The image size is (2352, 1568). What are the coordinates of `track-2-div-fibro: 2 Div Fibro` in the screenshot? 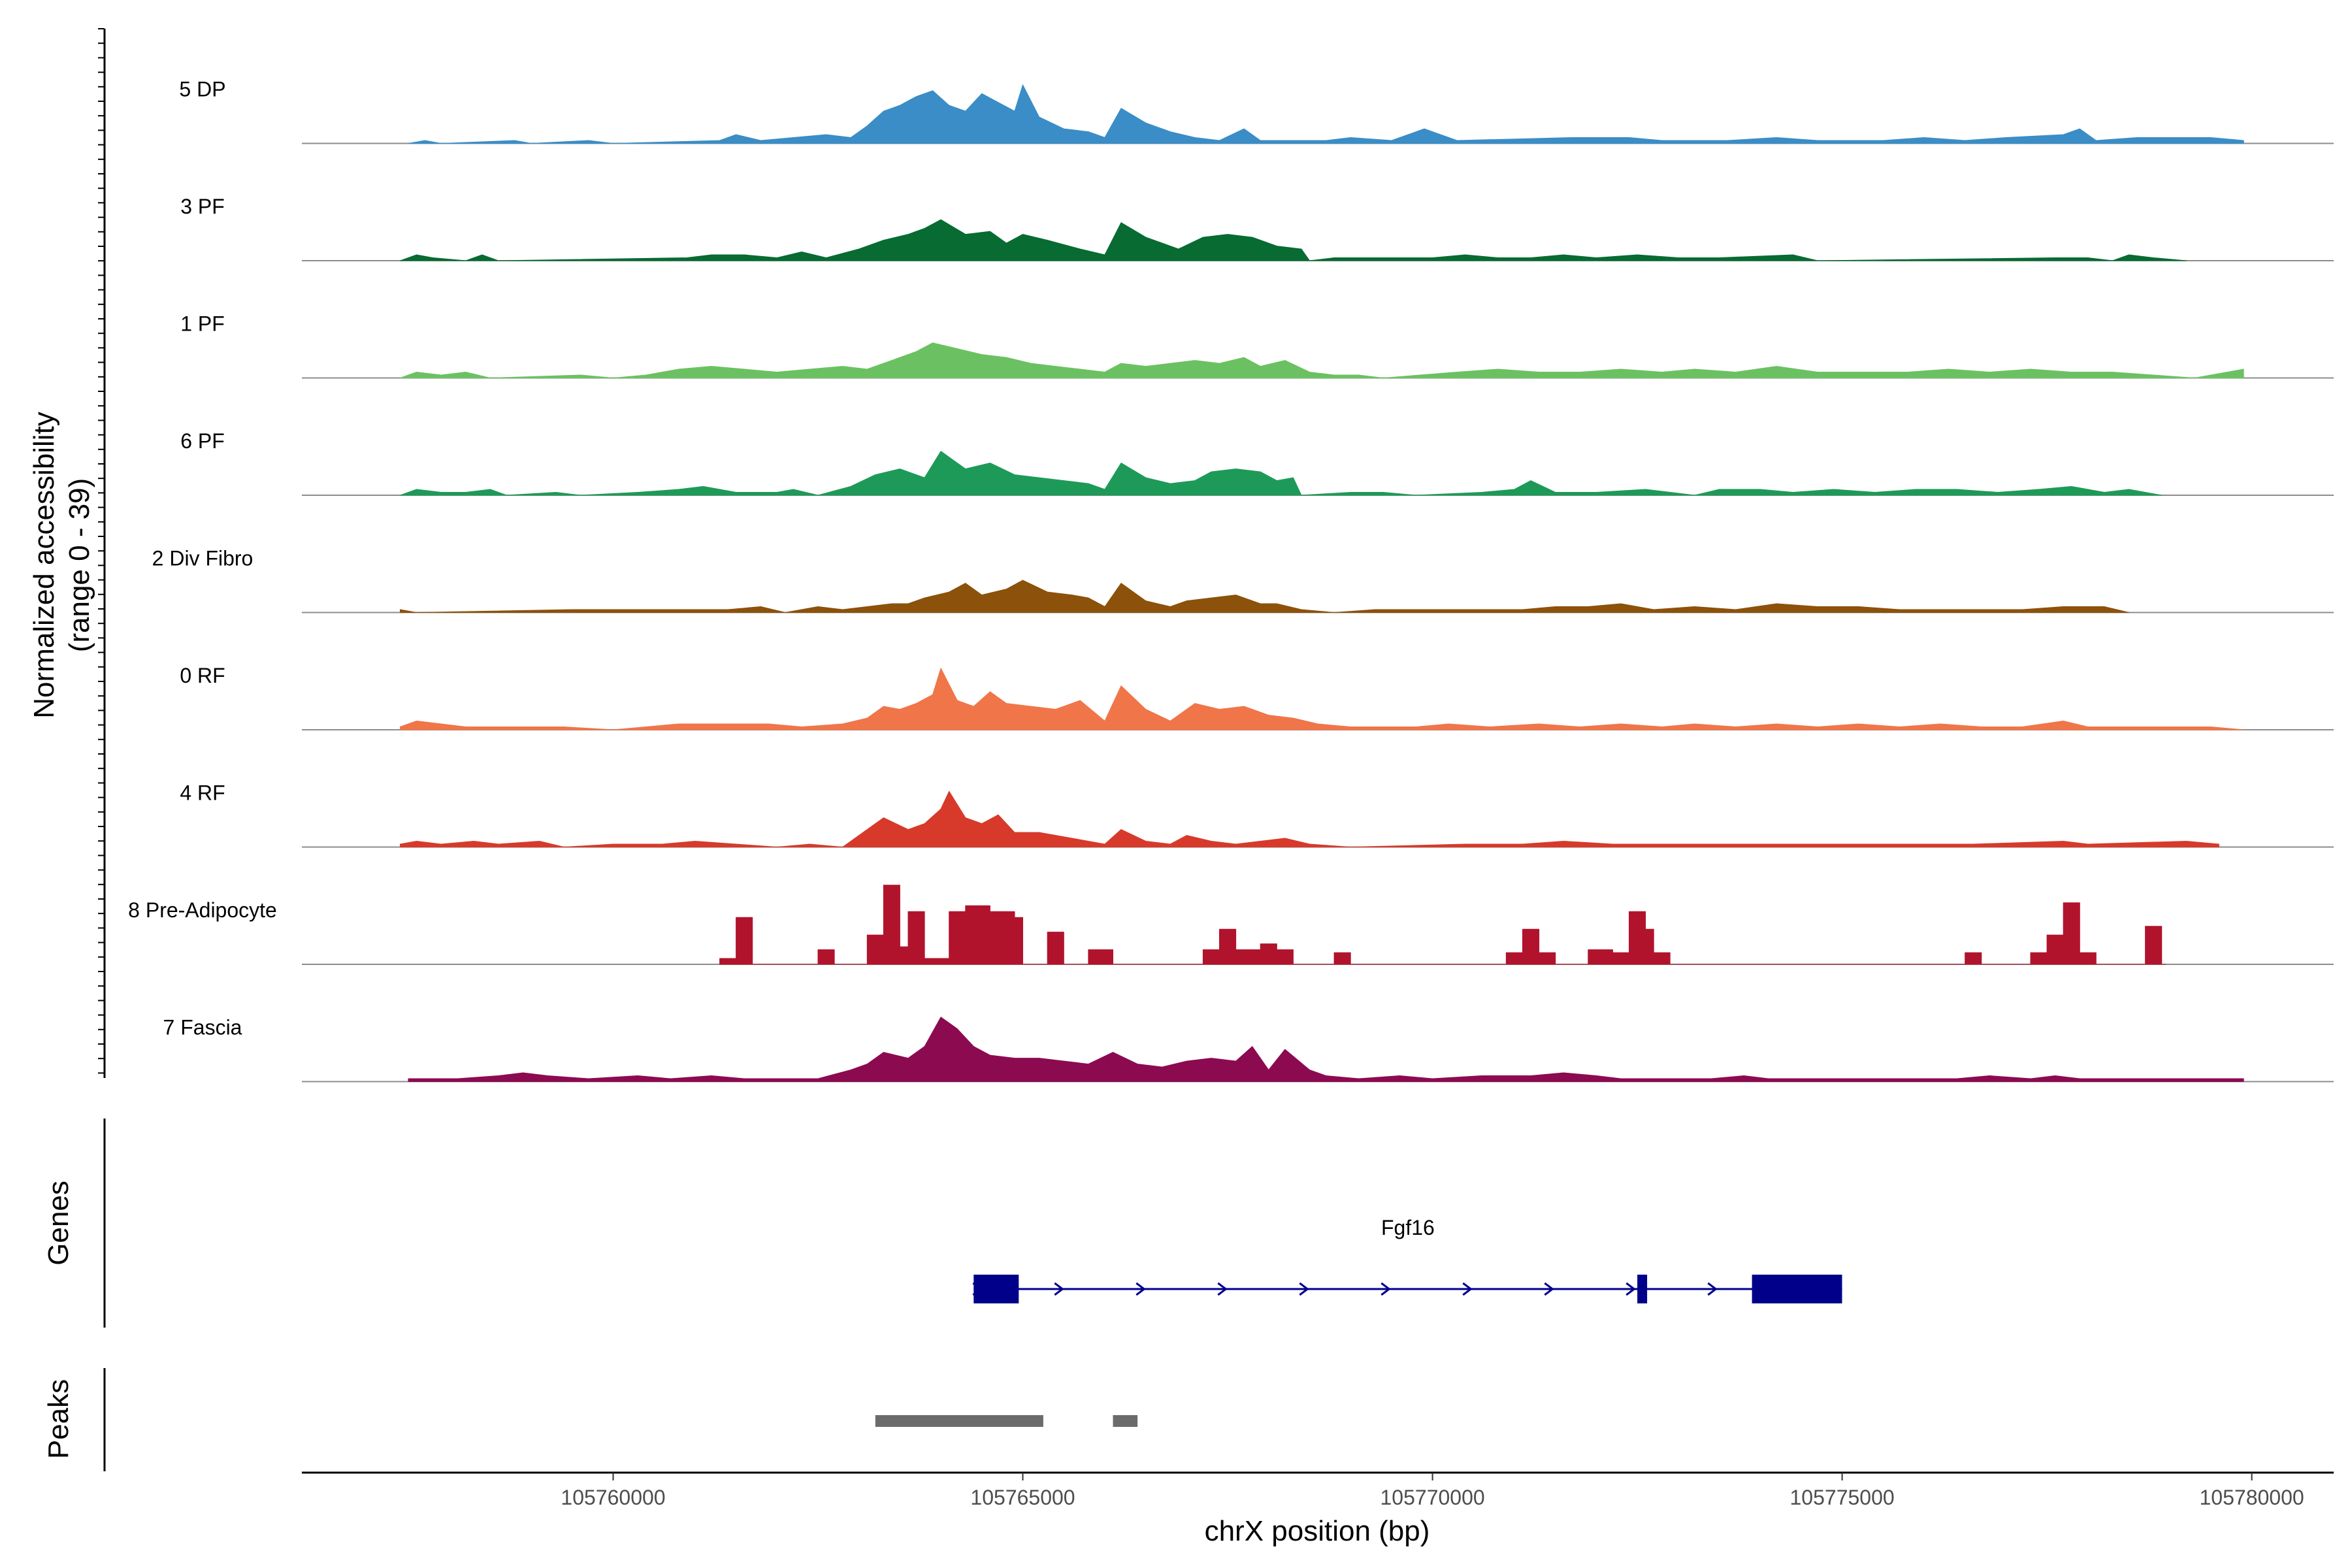 It's located at (1243, 580).